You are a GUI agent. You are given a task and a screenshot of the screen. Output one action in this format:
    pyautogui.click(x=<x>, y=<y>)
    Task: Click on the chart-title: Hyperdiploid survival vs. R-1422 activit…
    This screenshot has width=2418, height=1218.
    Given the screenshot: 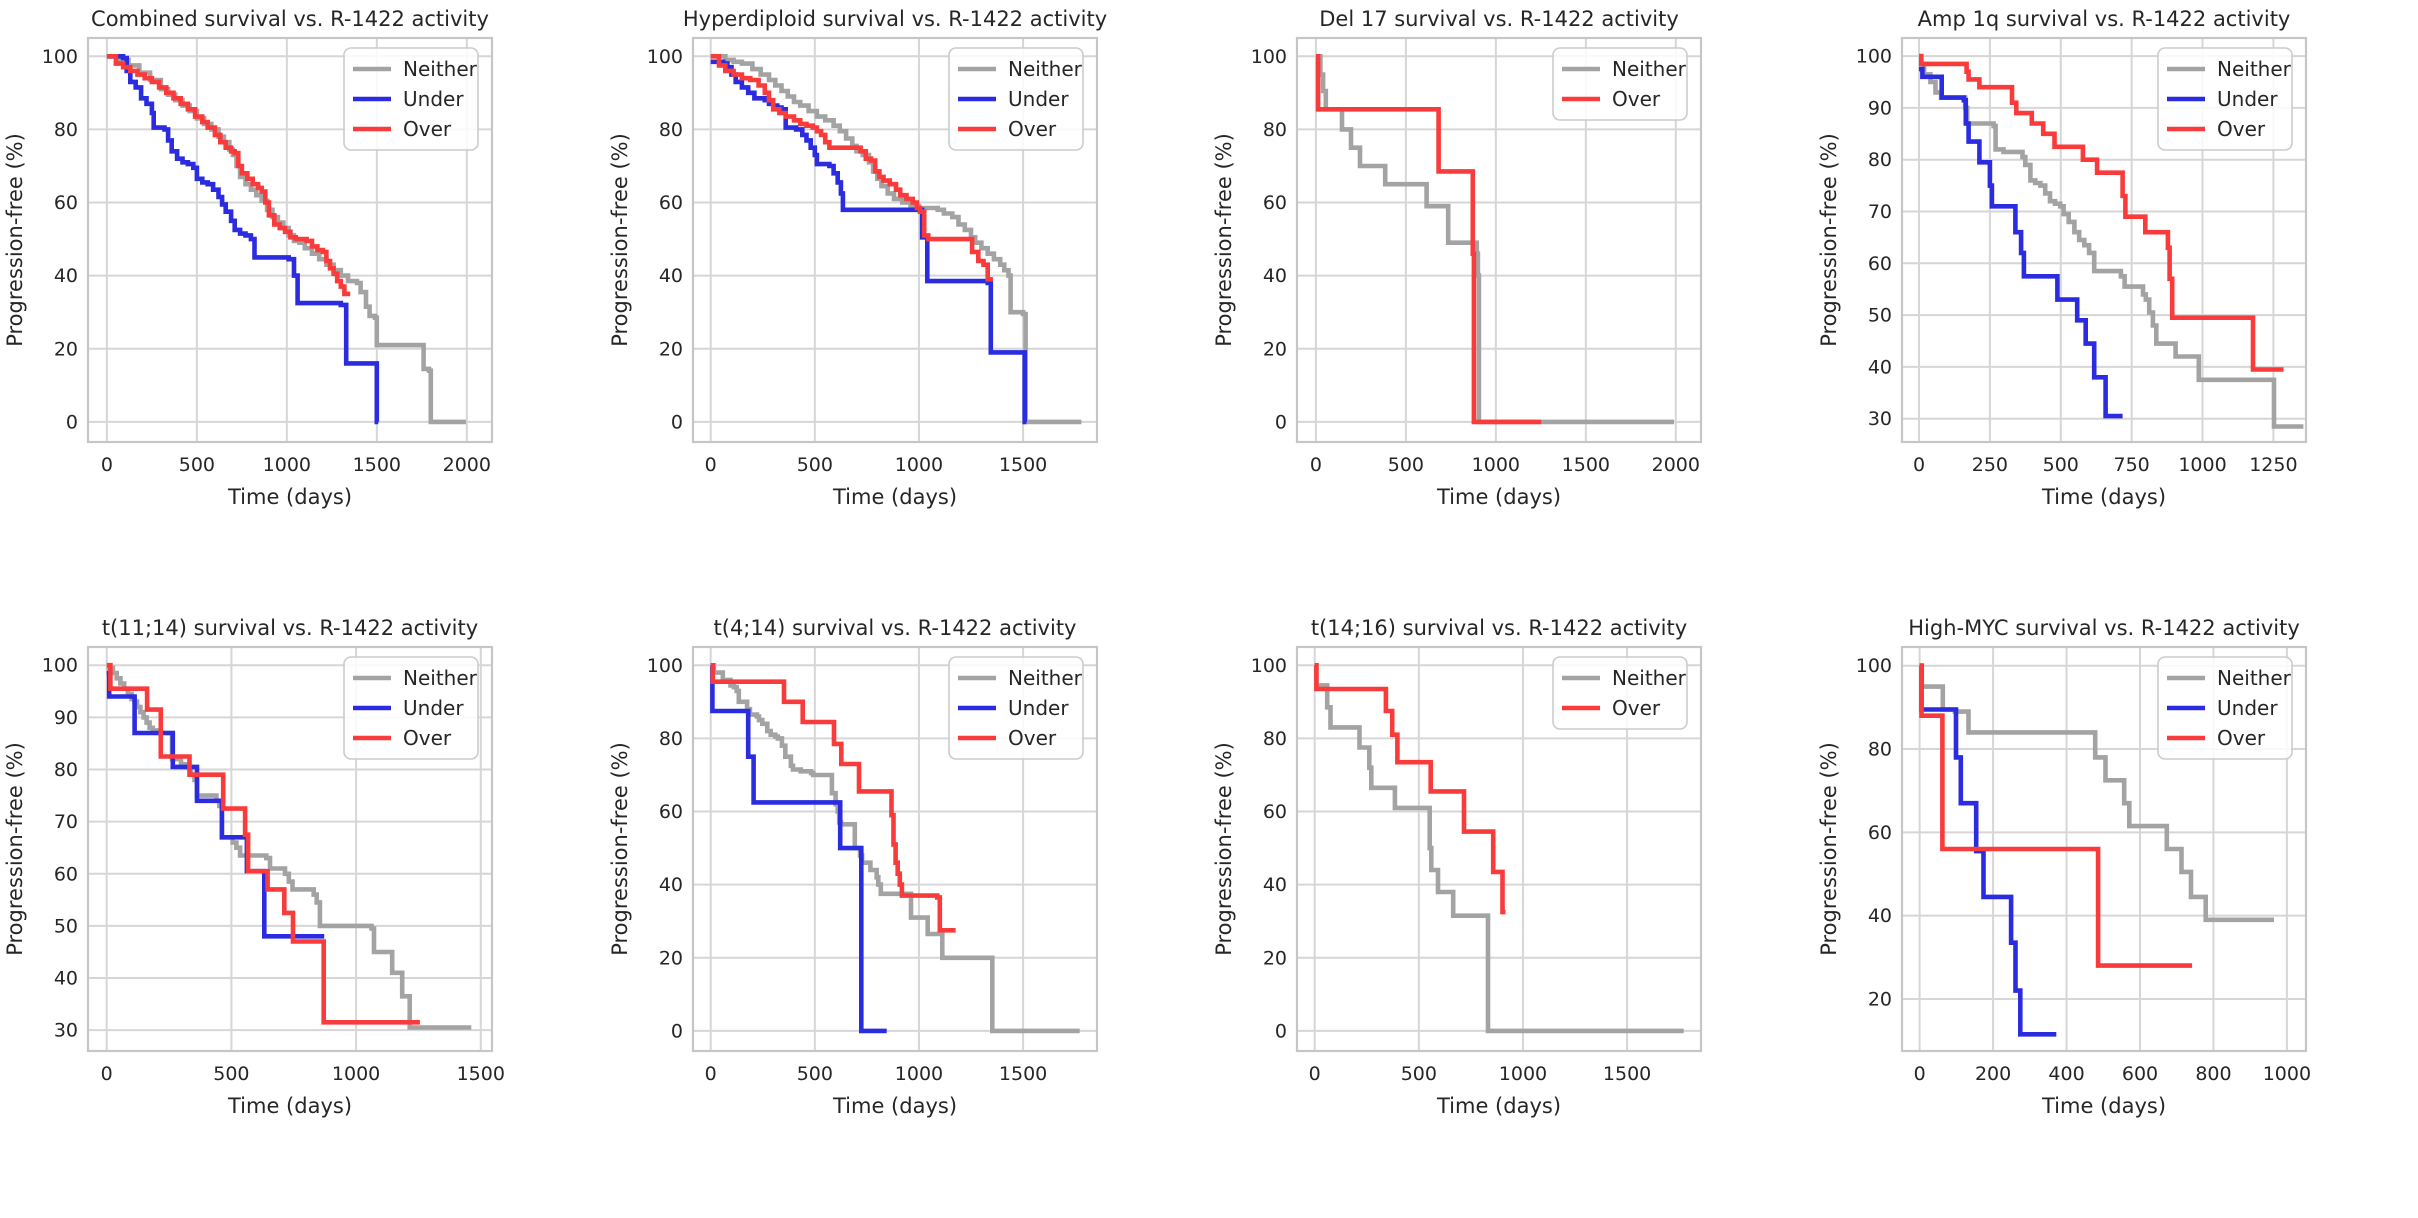 What is the action you would take?
    pyautogui.click(x=894, y=19)
    